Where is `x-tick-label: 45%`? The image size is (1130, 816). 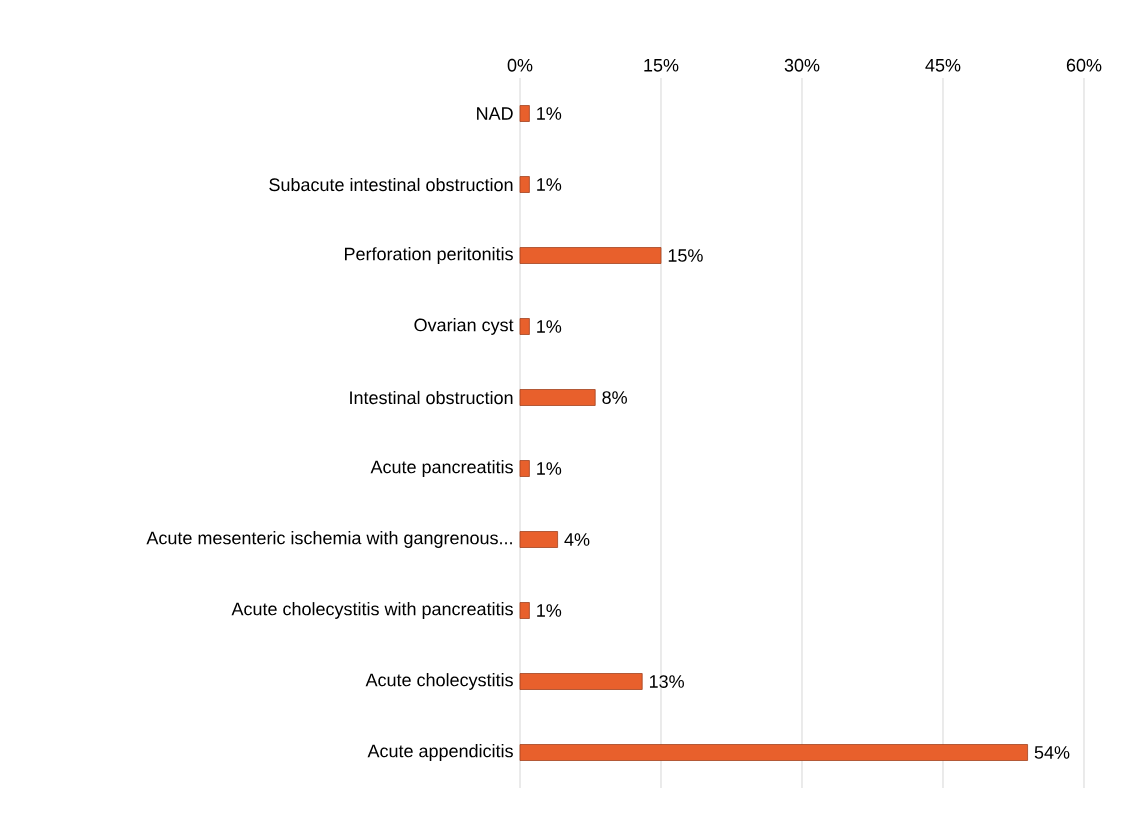
x-tick-label: 45% is located at coordinates (943, 65).